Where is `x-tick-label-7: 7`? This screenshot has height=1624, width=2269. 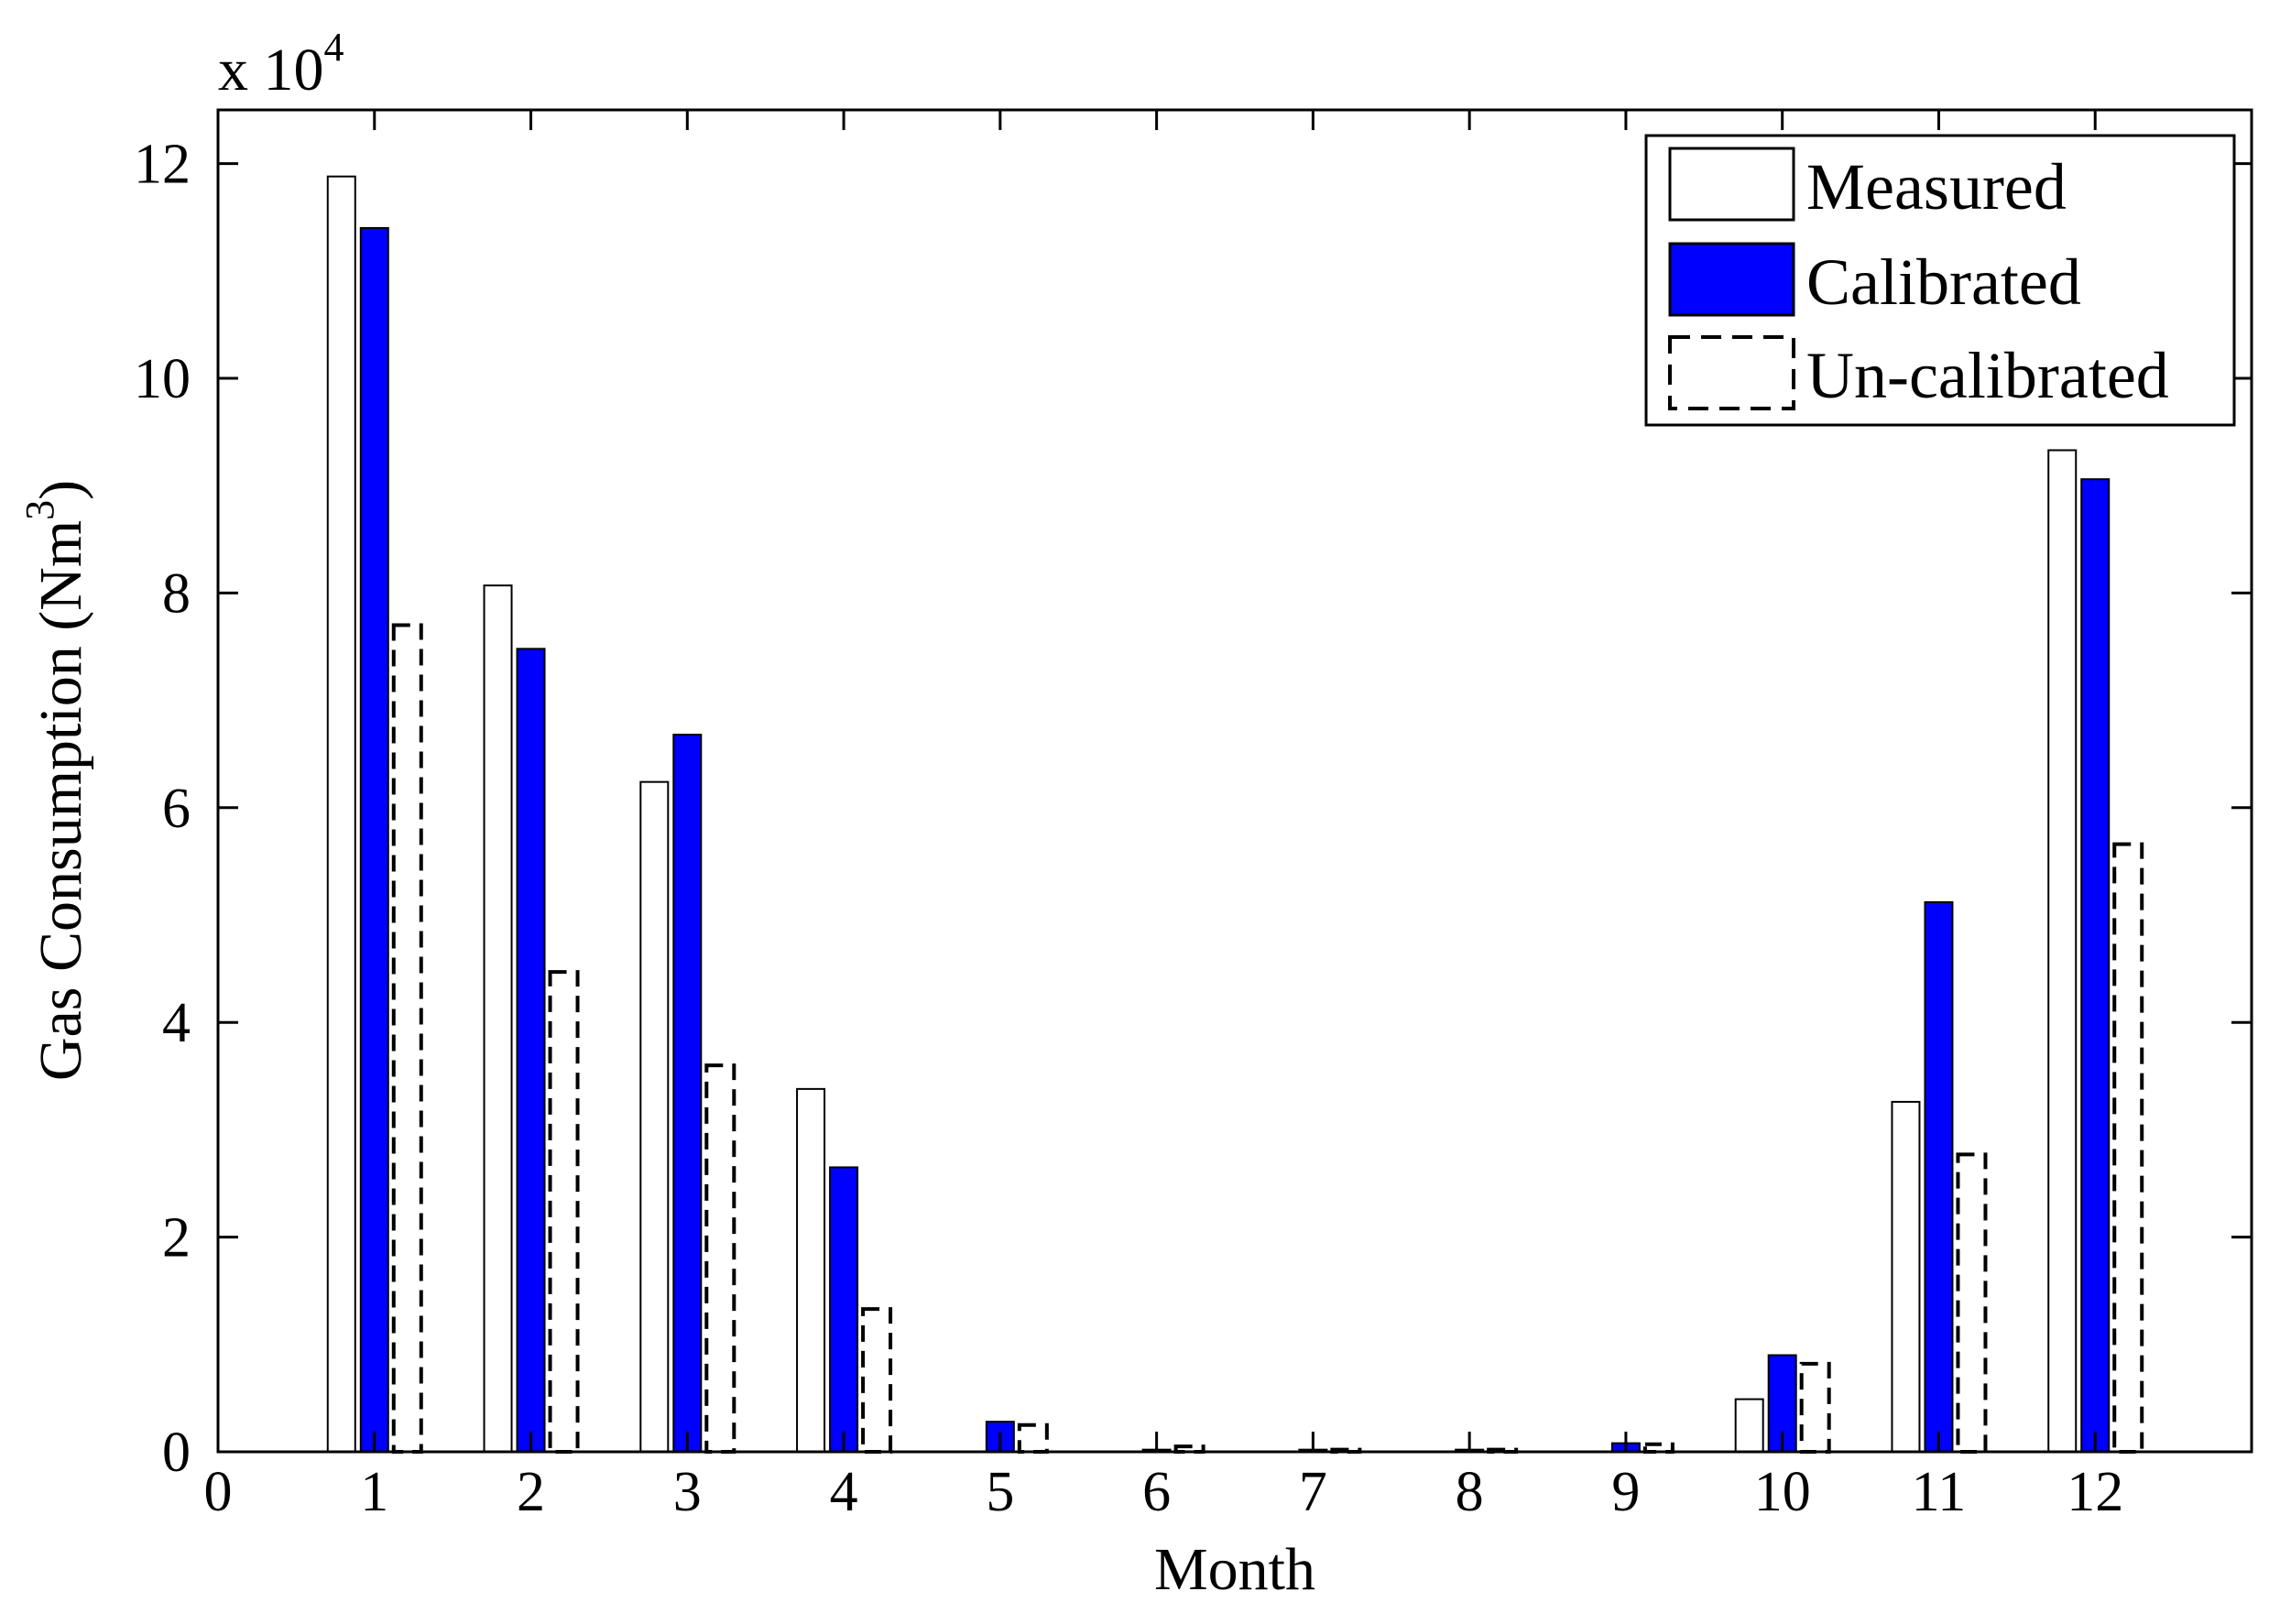 x-tick-label-7: 7 is located at coordinates (1313, 1492).